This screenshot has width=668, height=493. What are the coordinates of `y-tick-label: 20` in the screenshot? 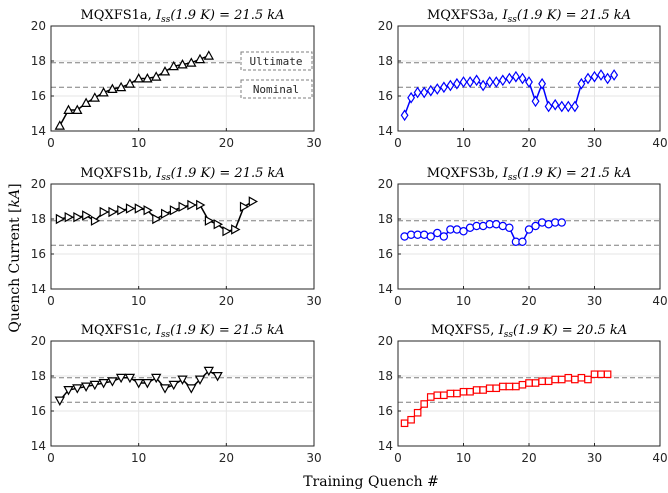 It's located at (385, 184).